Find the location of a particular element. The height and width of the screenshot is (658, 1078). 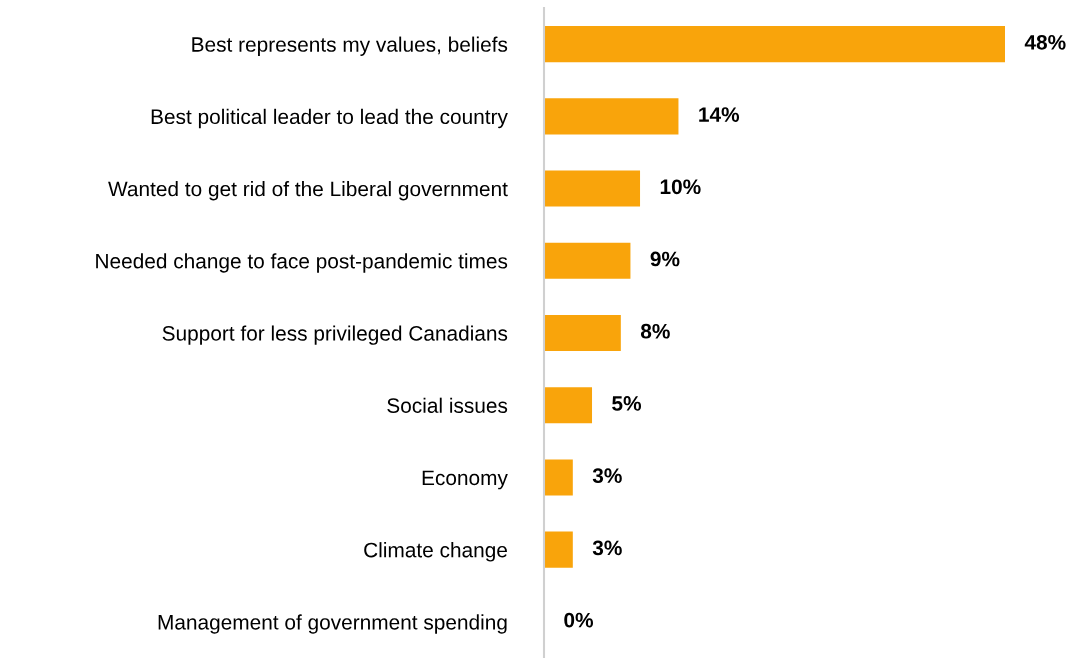

y-tick-label: Best represents my values, beliefs is located at coordinates (350, 46).